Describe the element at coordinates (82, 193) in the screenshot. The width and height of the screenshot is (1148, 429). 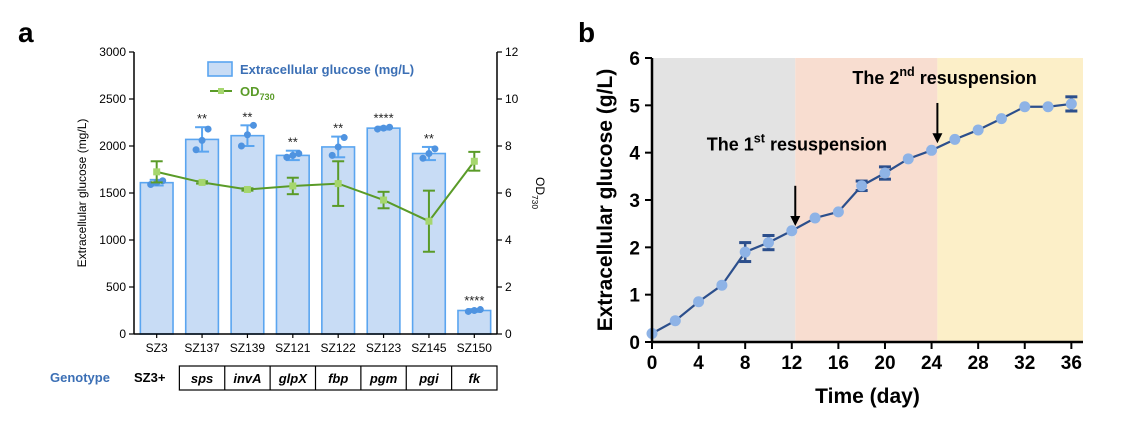
I see `y-axis-title: Extracellular glucose (mg/L)` at that location.